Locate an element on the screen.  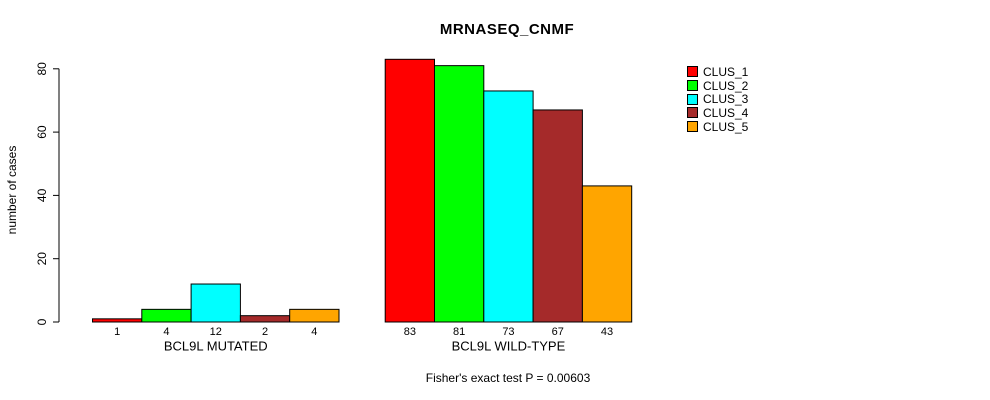
bar-value-label: 73 is located at coordinates (508, 332).